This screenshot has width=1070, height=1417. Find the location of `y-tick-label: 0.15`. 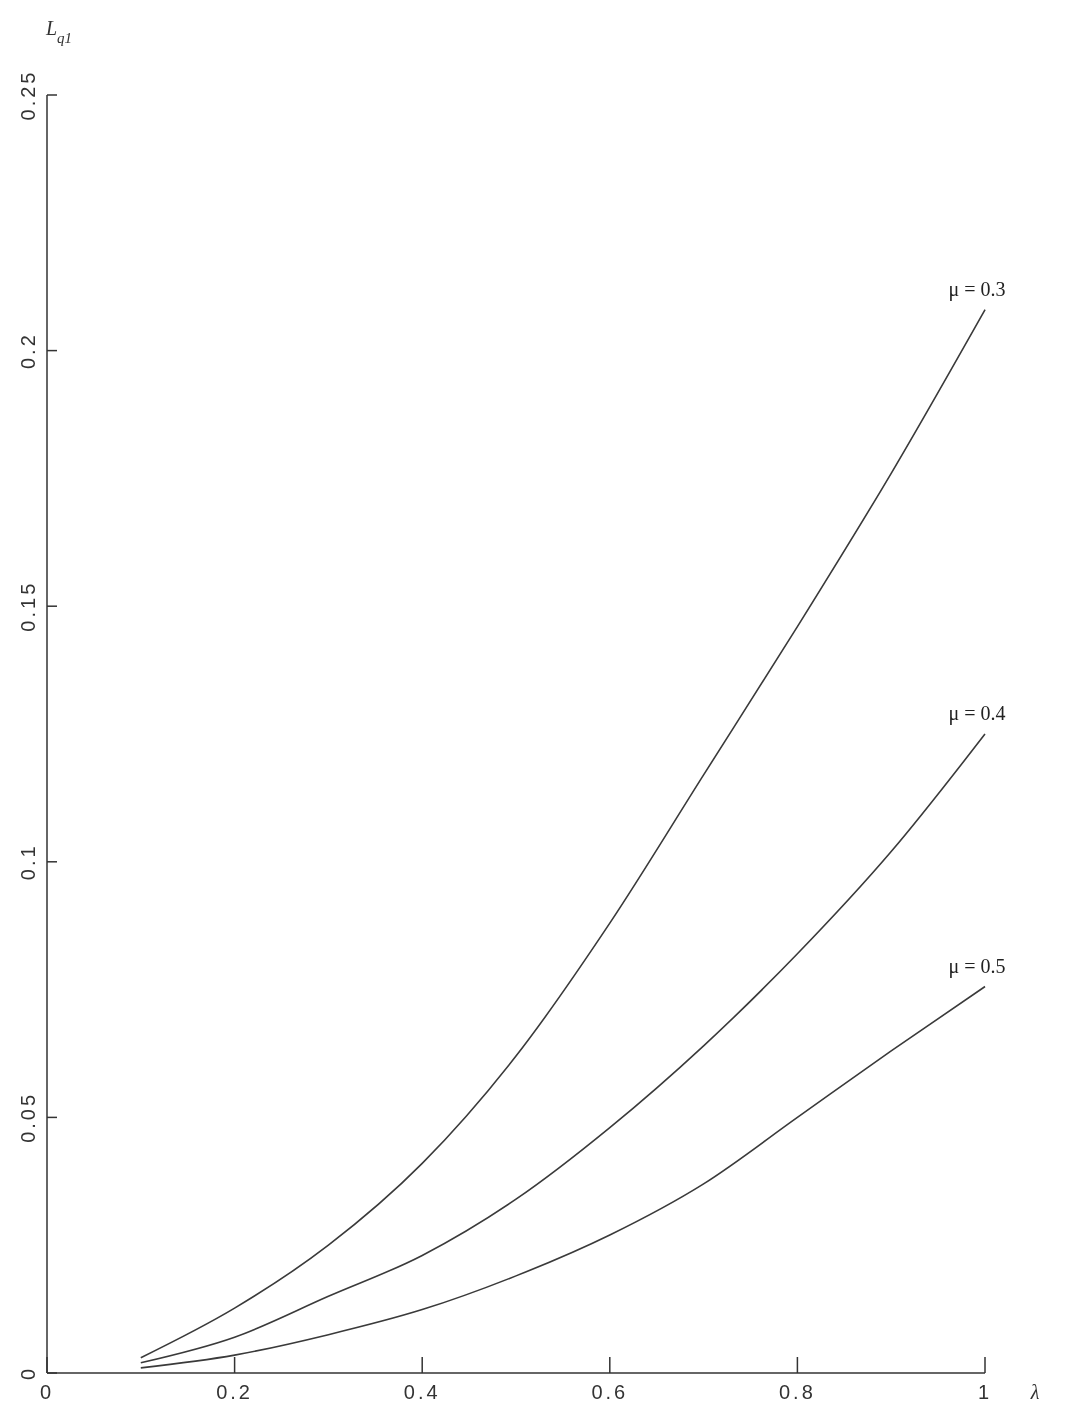

y-tick-label: 0.15 is located at coordinates (28, 606).